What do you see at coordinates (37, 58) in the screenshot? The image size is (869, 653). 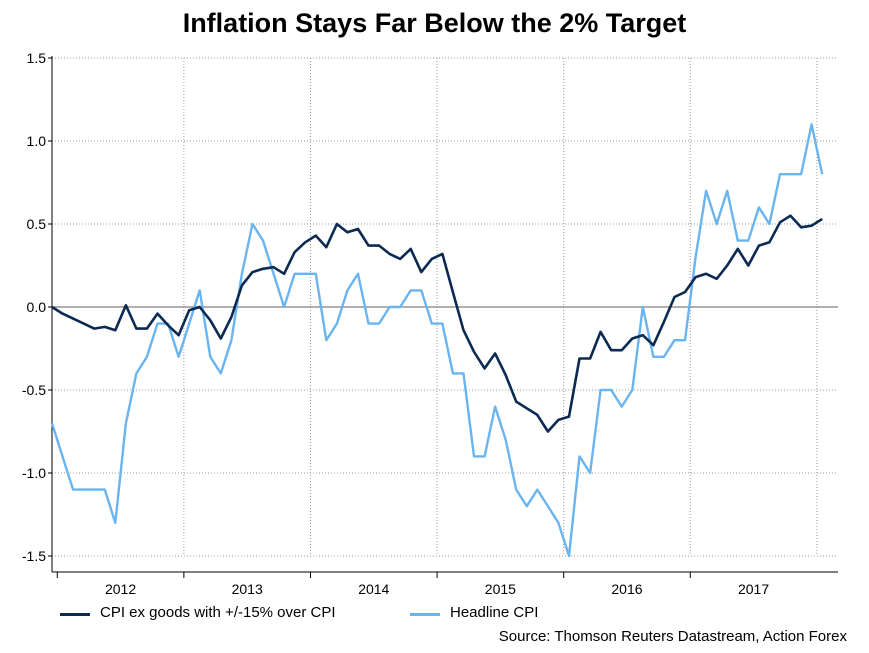 I see `y-tick-label: 1.5` at bounding box center [37, 58].